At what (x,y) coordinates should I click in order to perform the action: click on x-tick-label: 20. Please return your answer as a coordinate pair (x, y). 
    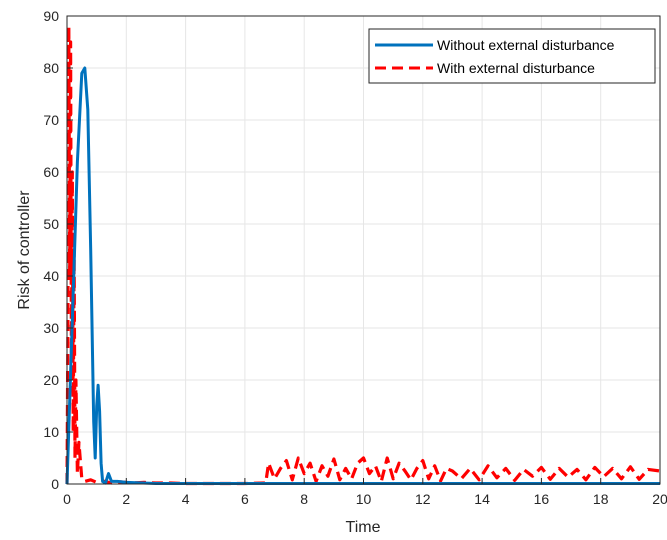
    Looking at the image, I should click on (659, 499).